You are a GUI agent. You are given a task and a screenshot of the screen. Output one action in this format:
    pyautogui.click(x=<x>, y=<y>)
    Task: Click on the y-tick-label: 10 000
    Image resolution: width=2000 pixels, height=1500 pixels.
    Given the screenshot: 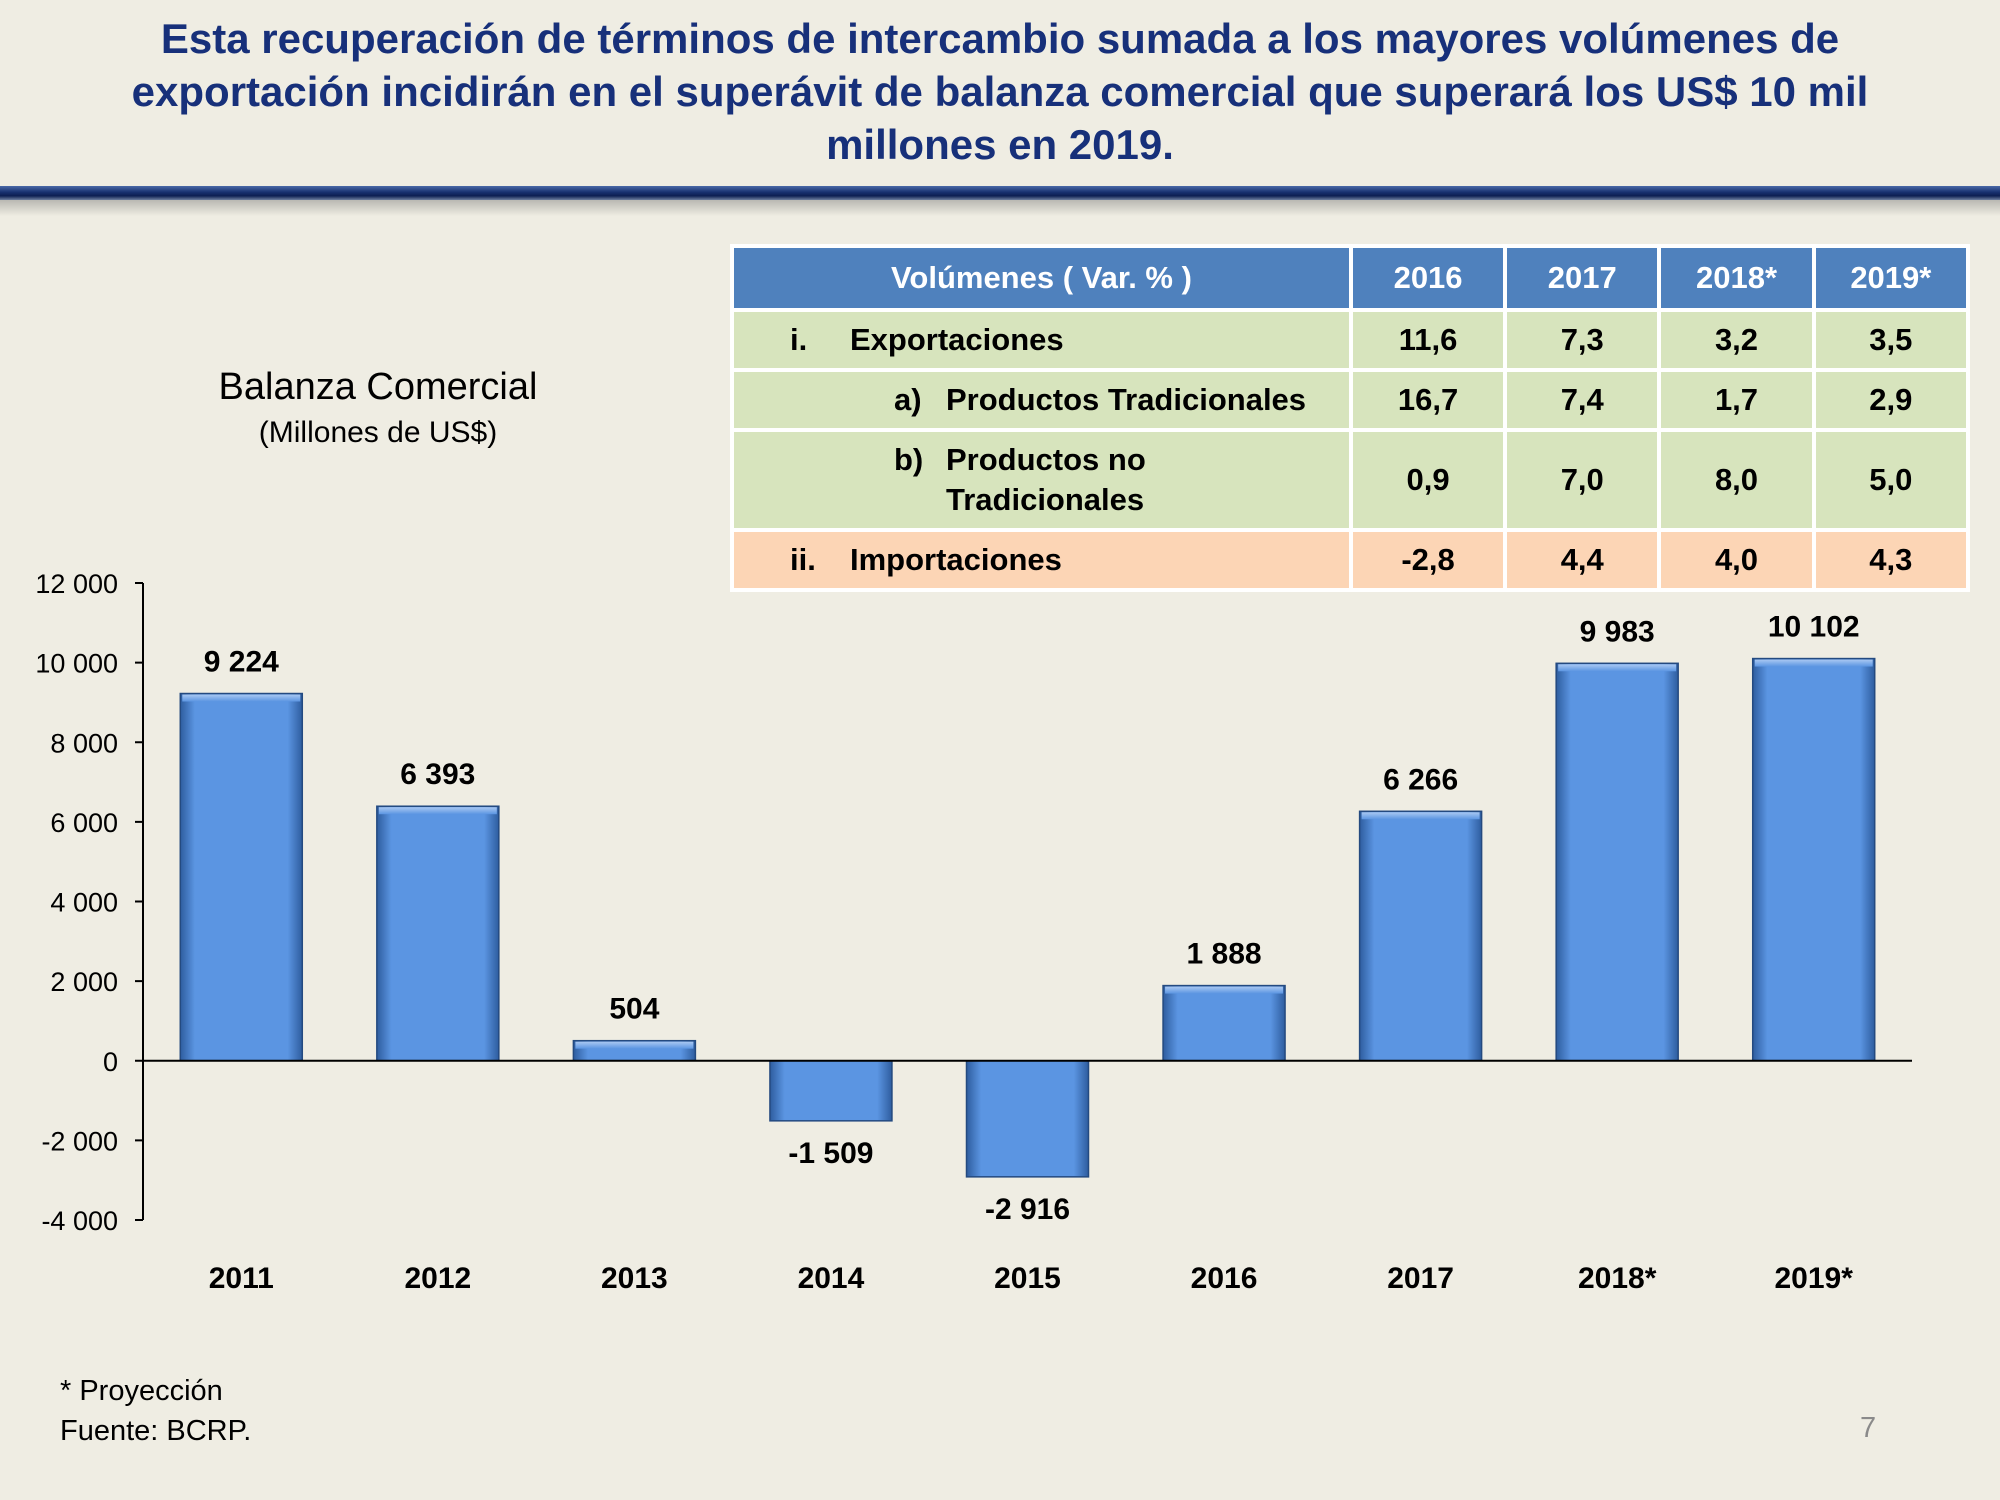 What is the action you would take?
    pyautogui.click(x=76, y=664)
    